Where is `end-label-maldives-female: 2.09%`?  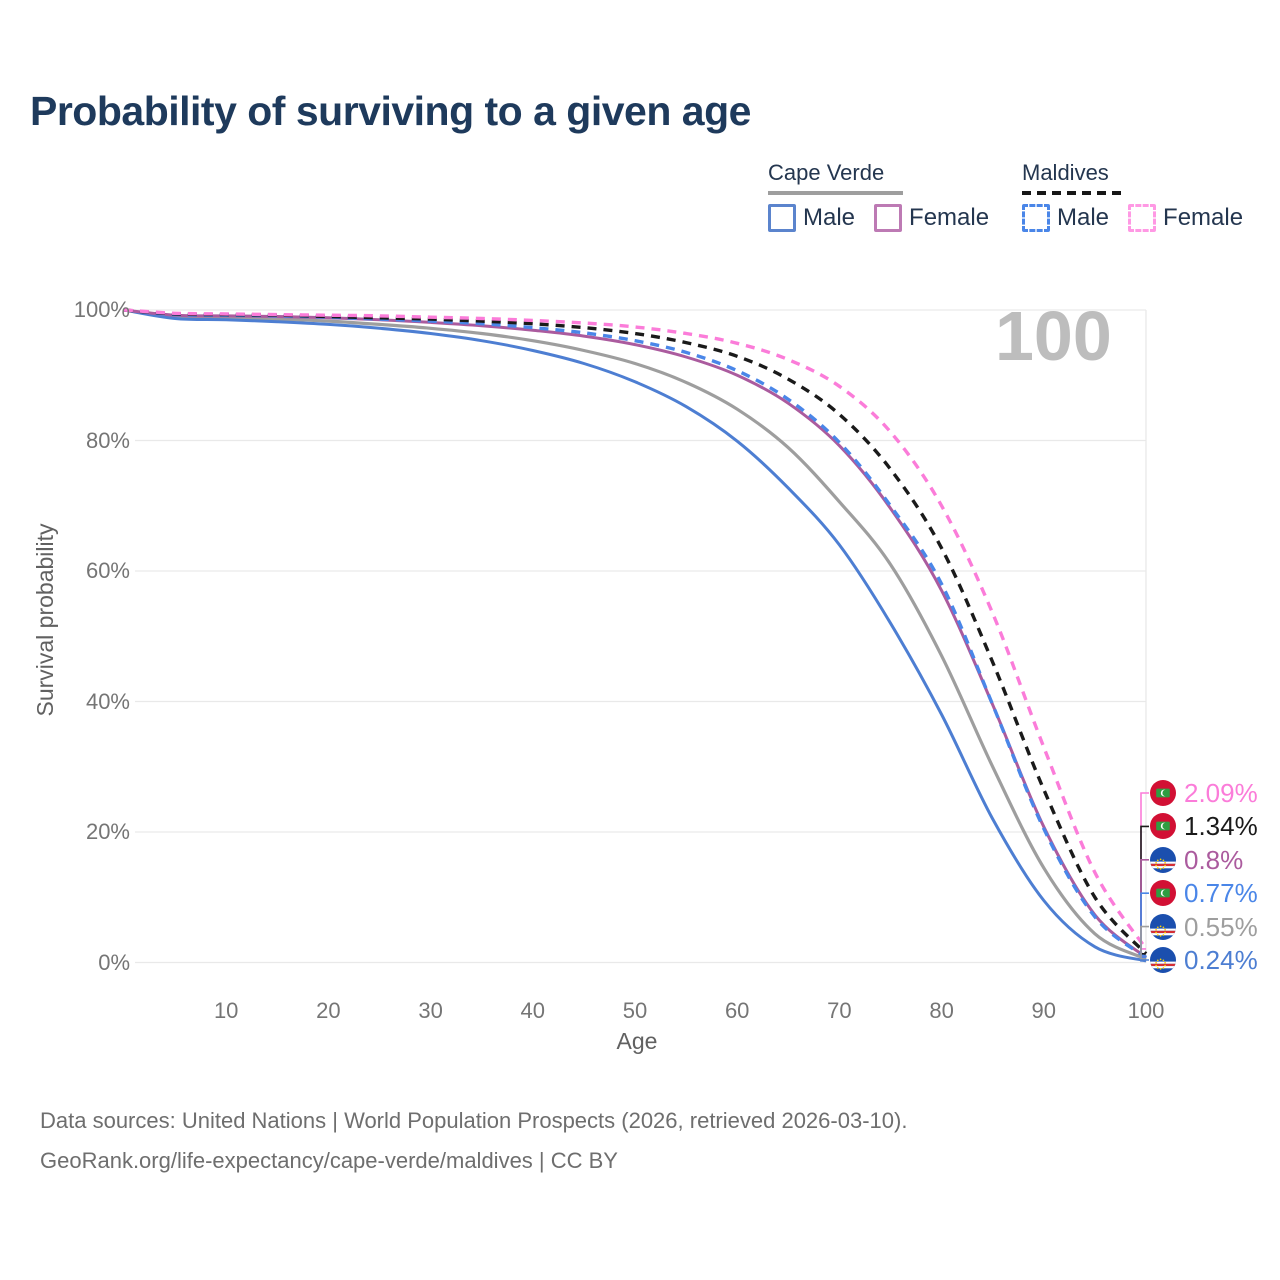 end-label-maldives-female: 2.09% is located at coordinates (1204, 793).